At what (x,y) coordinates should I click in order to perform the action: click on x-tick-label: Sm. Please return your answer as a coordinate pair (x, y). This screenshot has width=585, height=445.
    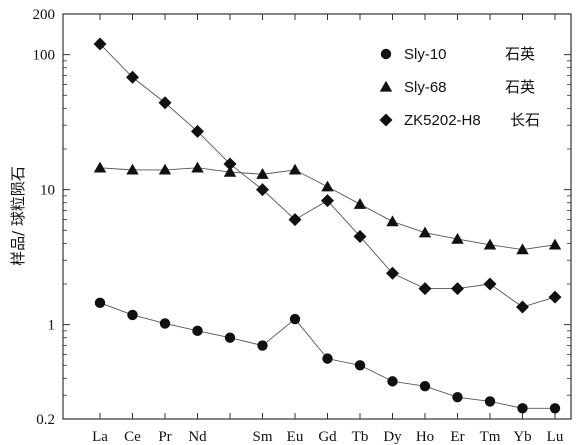
    Looking at the image, I should click on (262, 437).